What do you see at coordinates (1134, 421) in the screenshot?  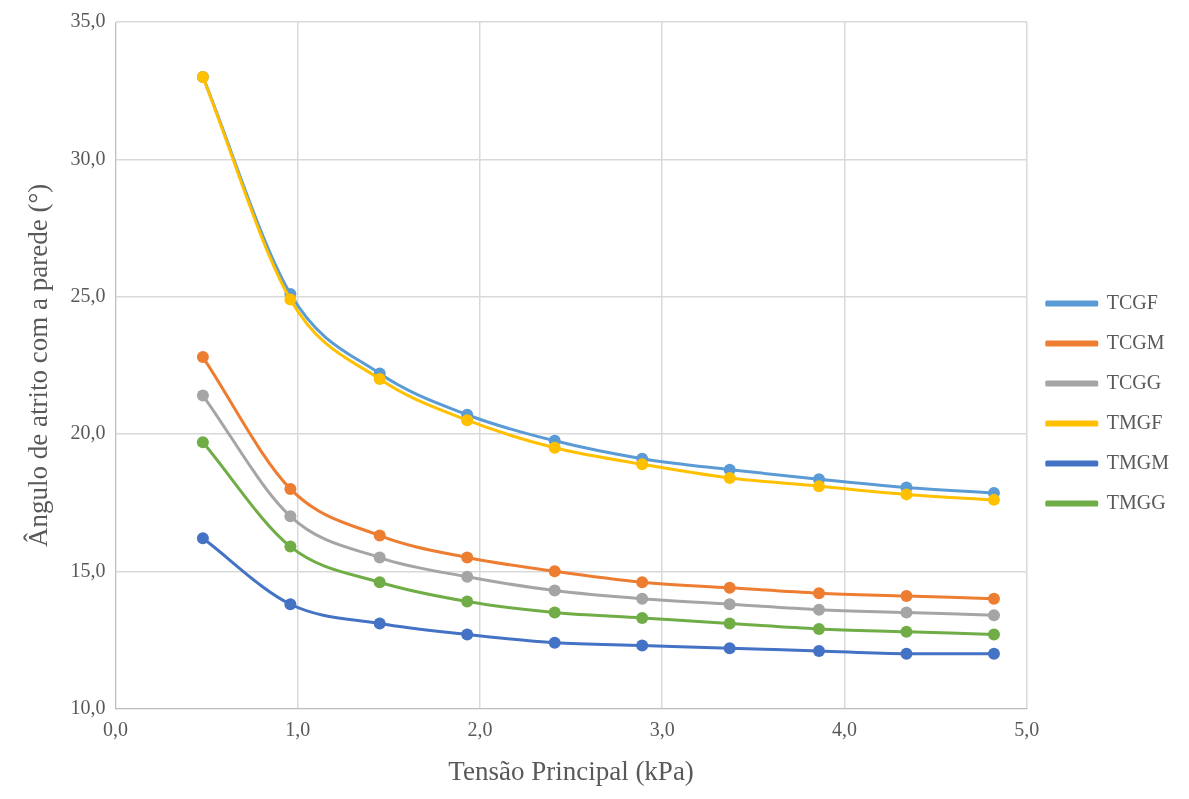 I see `legend-label: TMGF` at bounding box center [1134, 421].